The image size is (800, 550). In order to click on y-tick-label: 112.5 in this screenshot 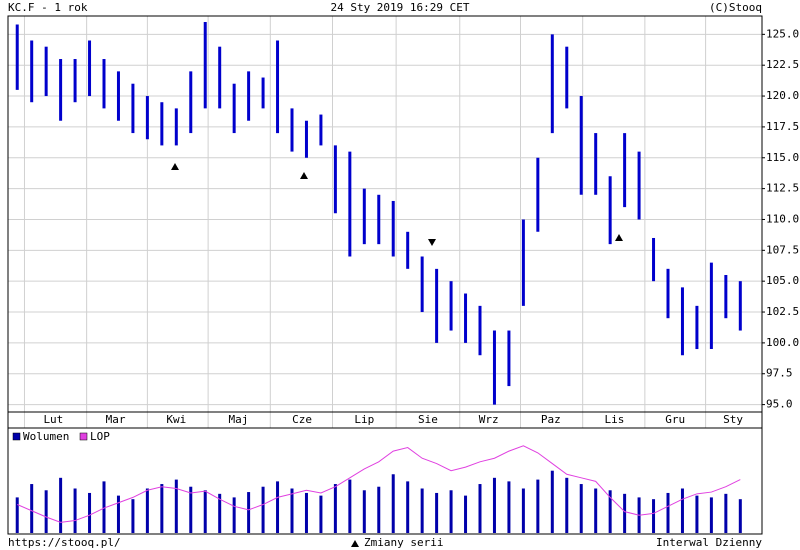, I will do `click(782, 188)`.